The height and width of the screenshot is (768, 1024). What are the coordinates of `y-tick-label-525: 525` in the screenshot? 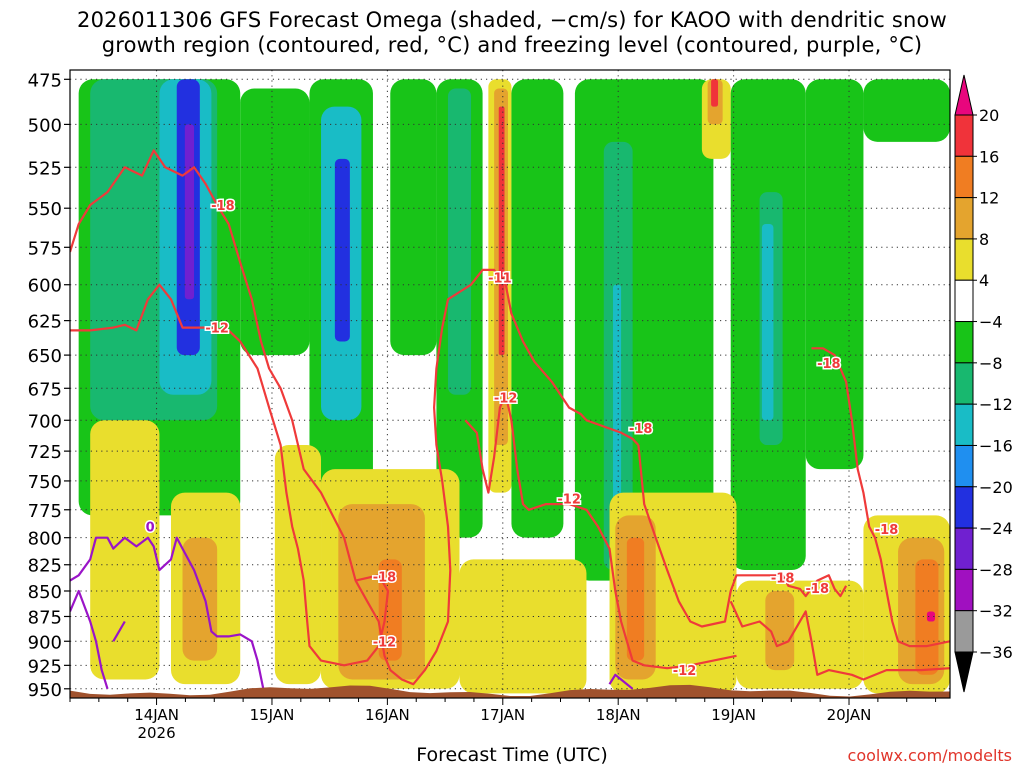 It's located at (45, 168).